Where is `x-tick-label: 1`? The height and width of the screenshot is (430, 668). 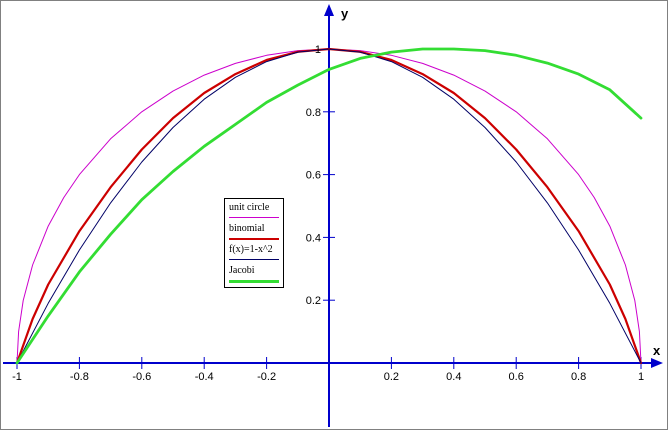
x-tick-label: 1 is located at coordinates (641, 377).